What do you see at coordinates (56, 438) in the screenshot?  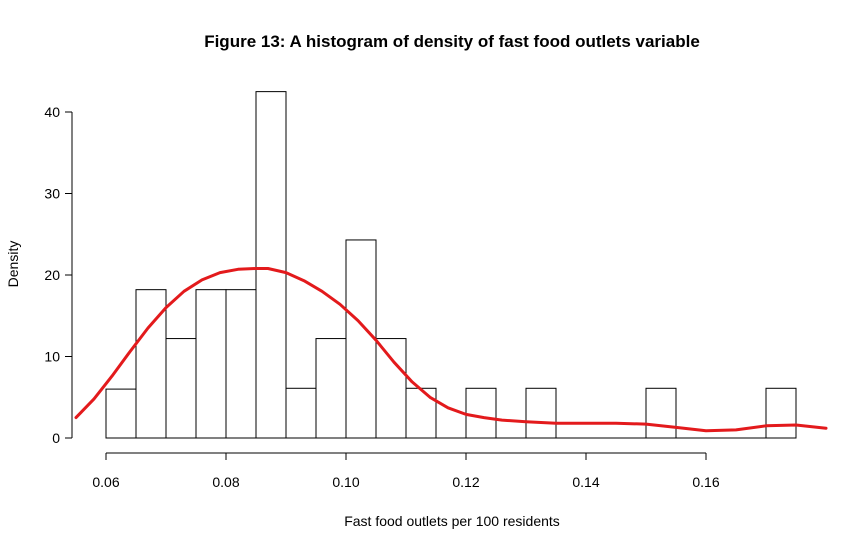 I see `y-tick-label: 0` at bounding box center [56, 438].